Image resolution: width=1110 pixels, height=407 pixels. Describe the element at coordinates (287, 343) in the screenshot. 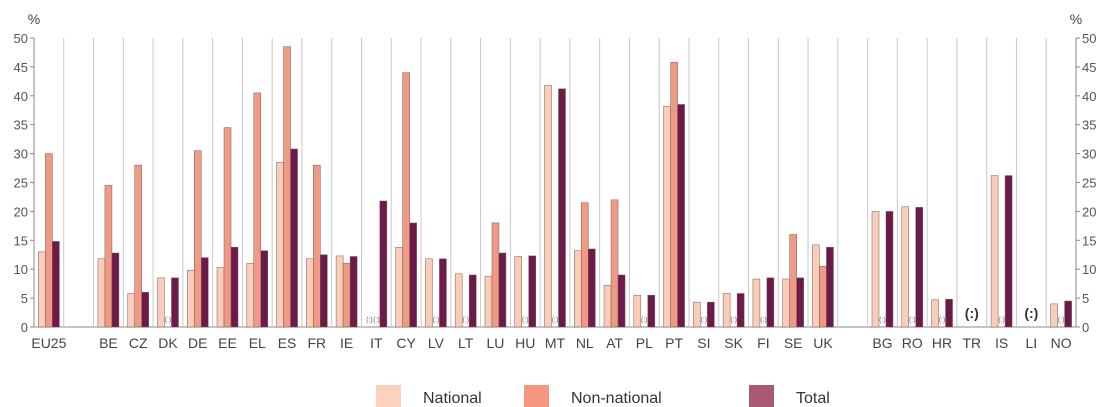

I see `category-label: ES` at that location.